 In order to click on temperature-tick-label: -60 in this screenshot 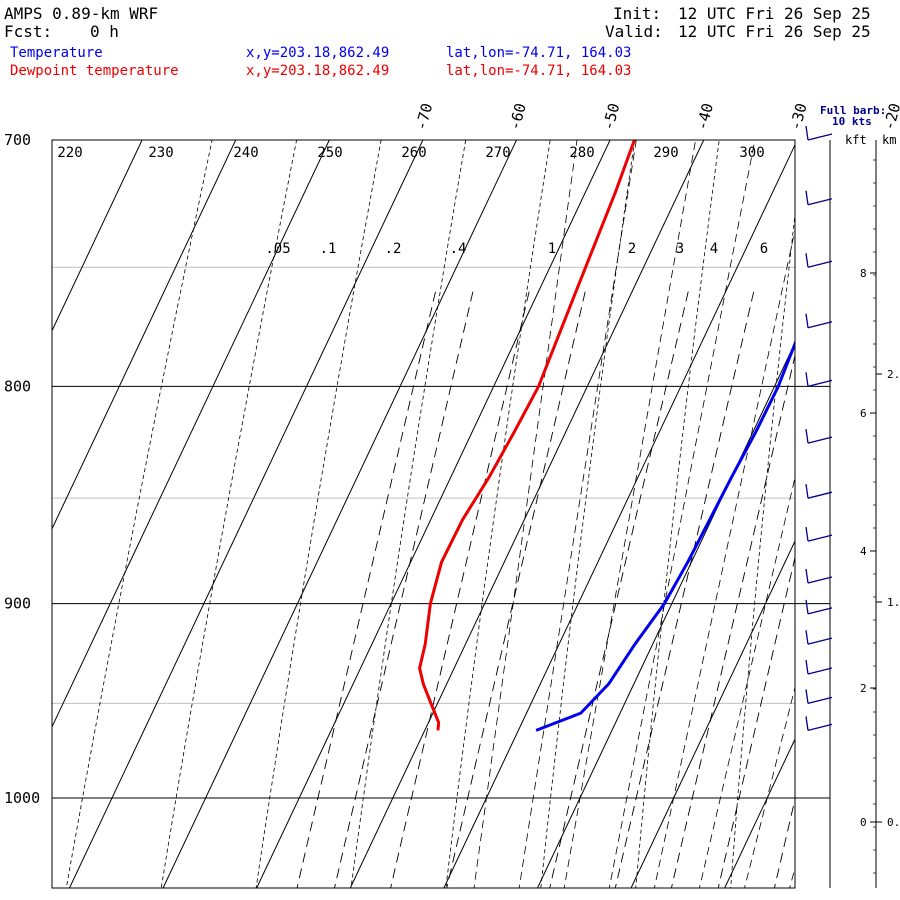, I will do `click(517, 116)`.